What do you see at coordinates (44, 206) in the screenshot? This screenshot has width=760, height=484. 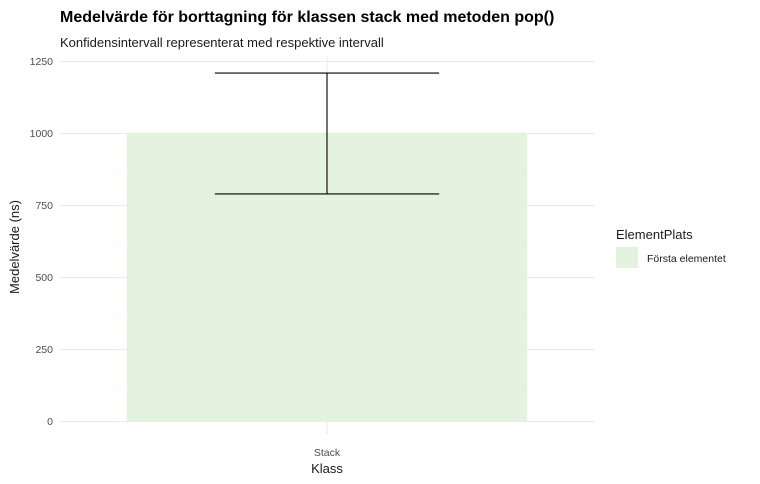 I see `y-tick-label: 750` at bounding box center [44, 206].